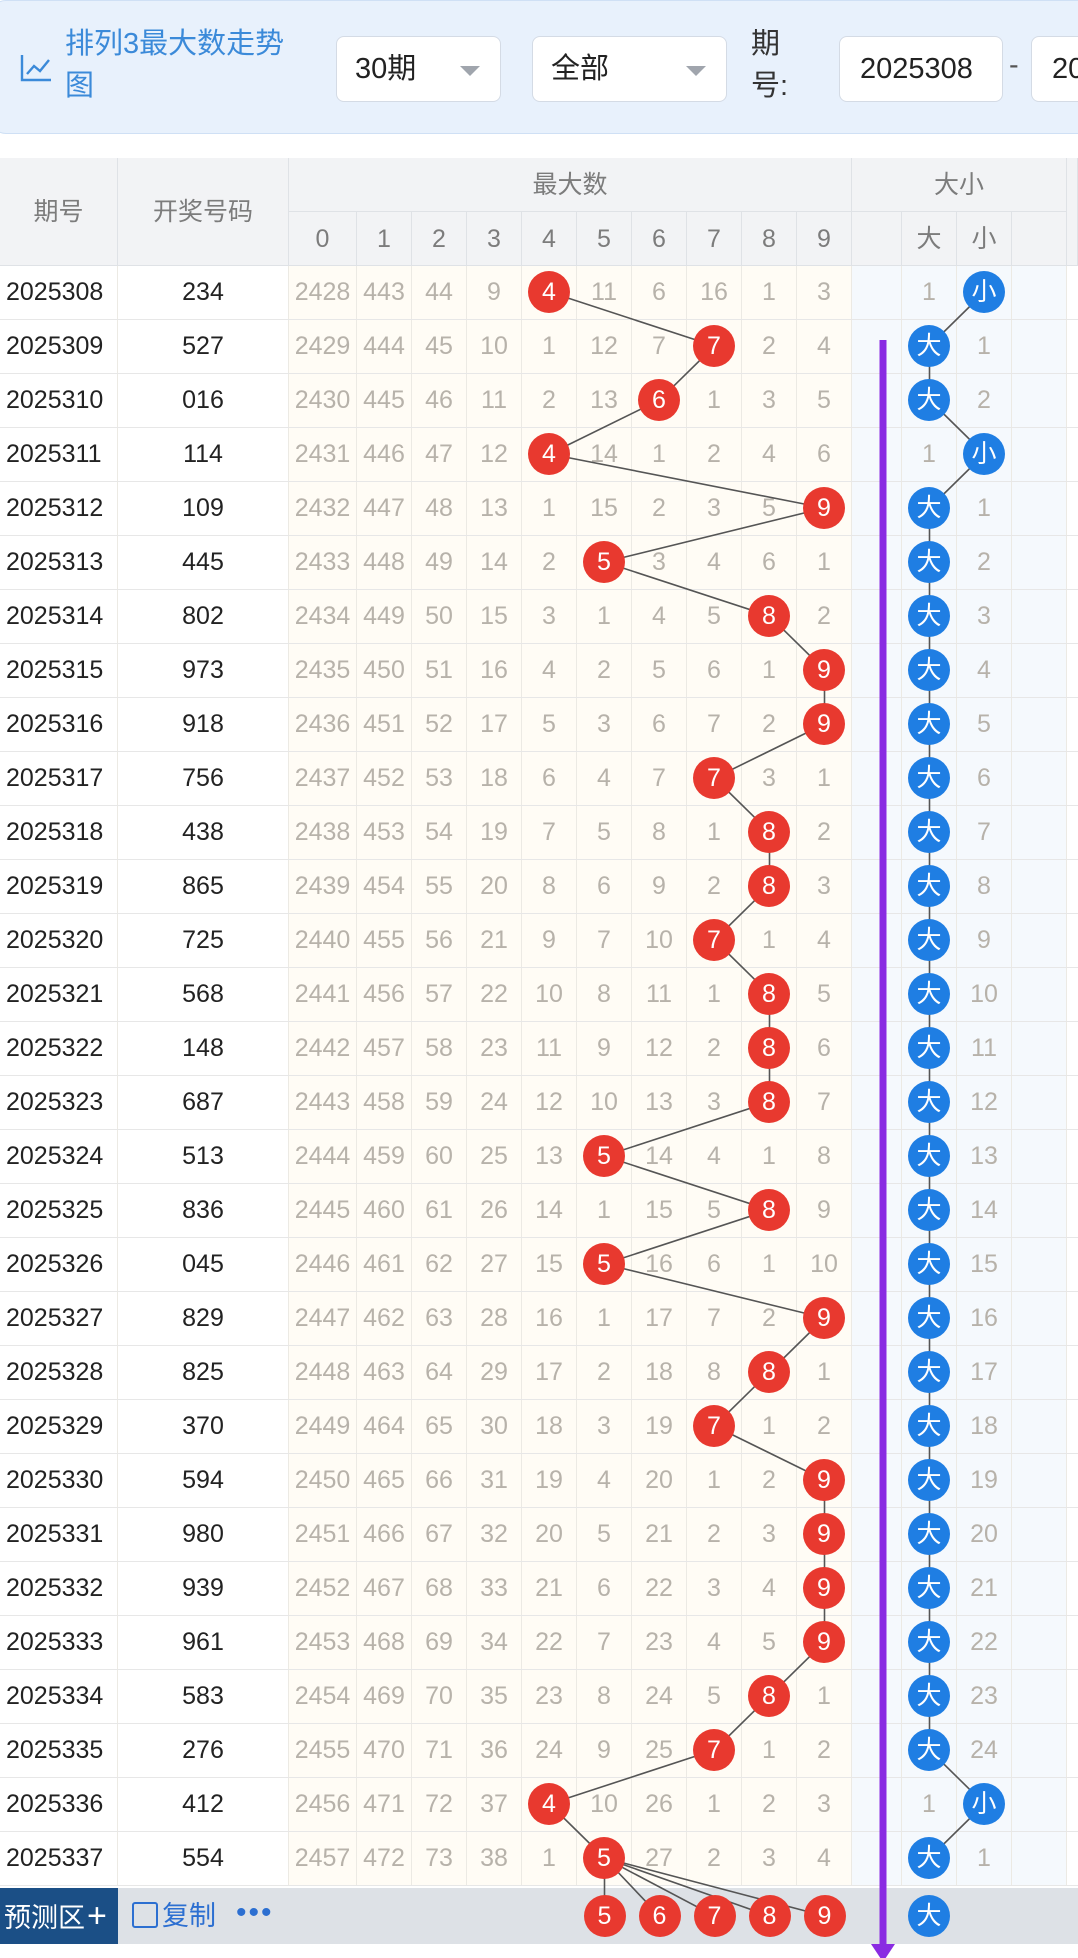  I want to click on issue-cell: 2025334, so click(59, 1696).